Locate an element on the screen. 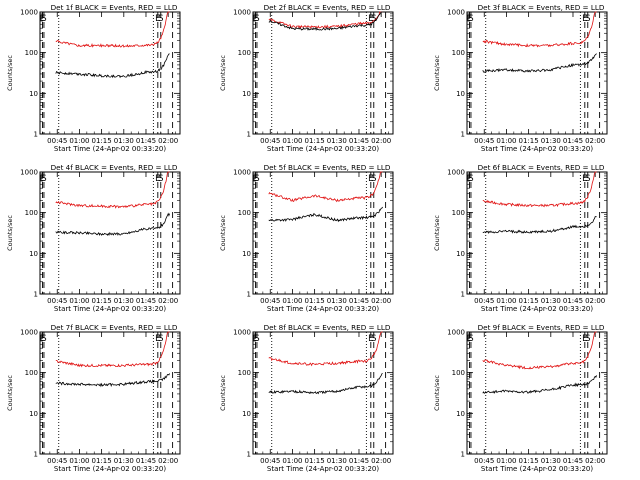 Image resolution: width=640 pixels, height=480 pixels. panel-title: Det 8f BLACK = Events, RED = LLD is located at coordinates (327, 327).